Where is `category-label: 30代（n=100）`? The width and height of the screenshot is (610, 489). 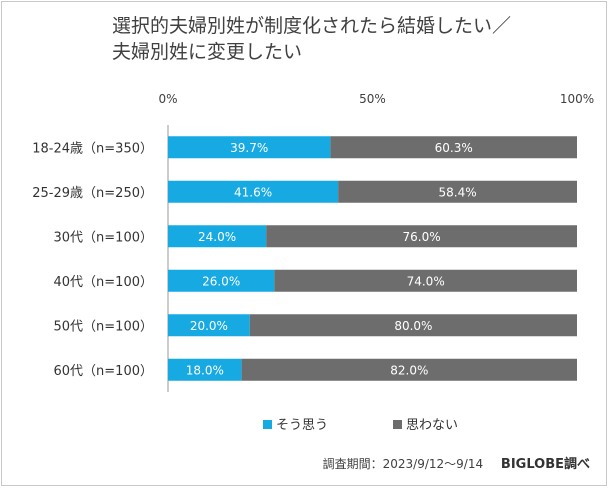
category-label: 30代（n=100） is located at coordinates (104, 237).